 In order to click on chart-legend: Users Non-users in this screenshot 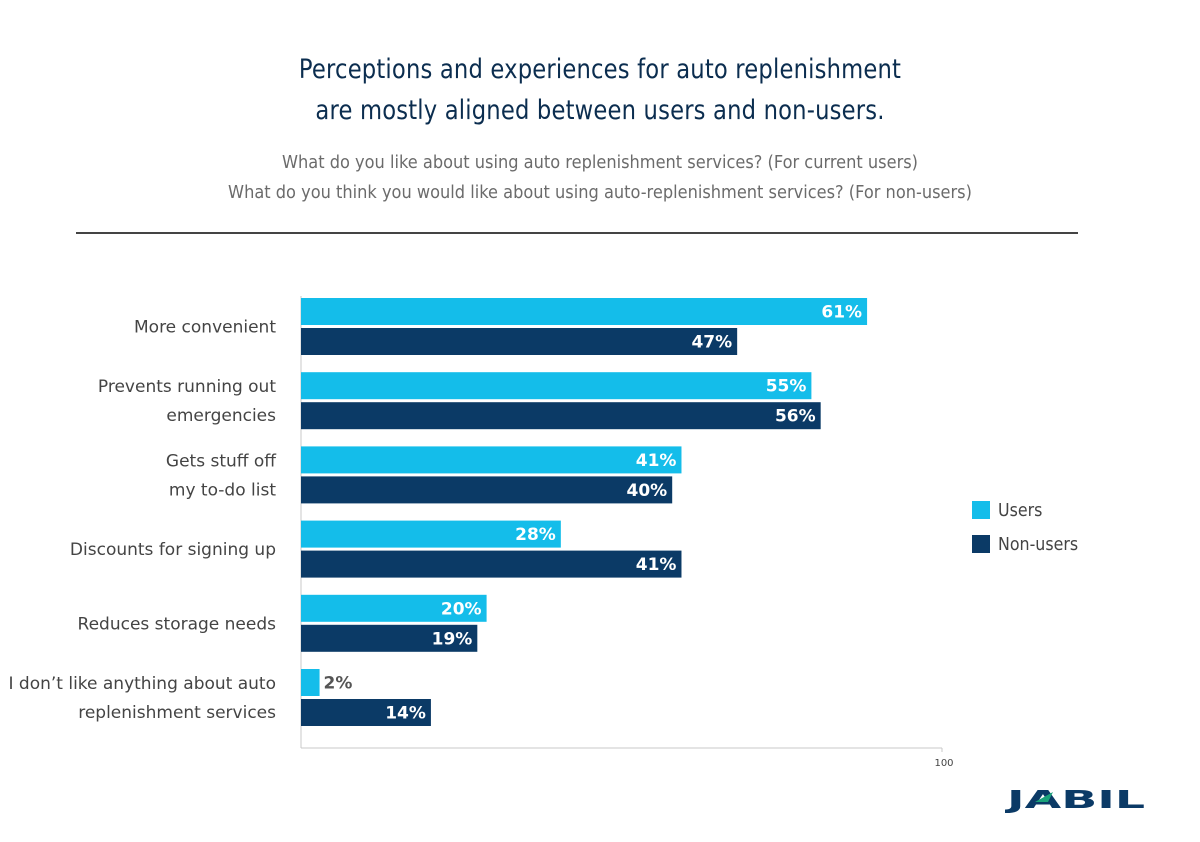, I will do `click(1030, 527)`.